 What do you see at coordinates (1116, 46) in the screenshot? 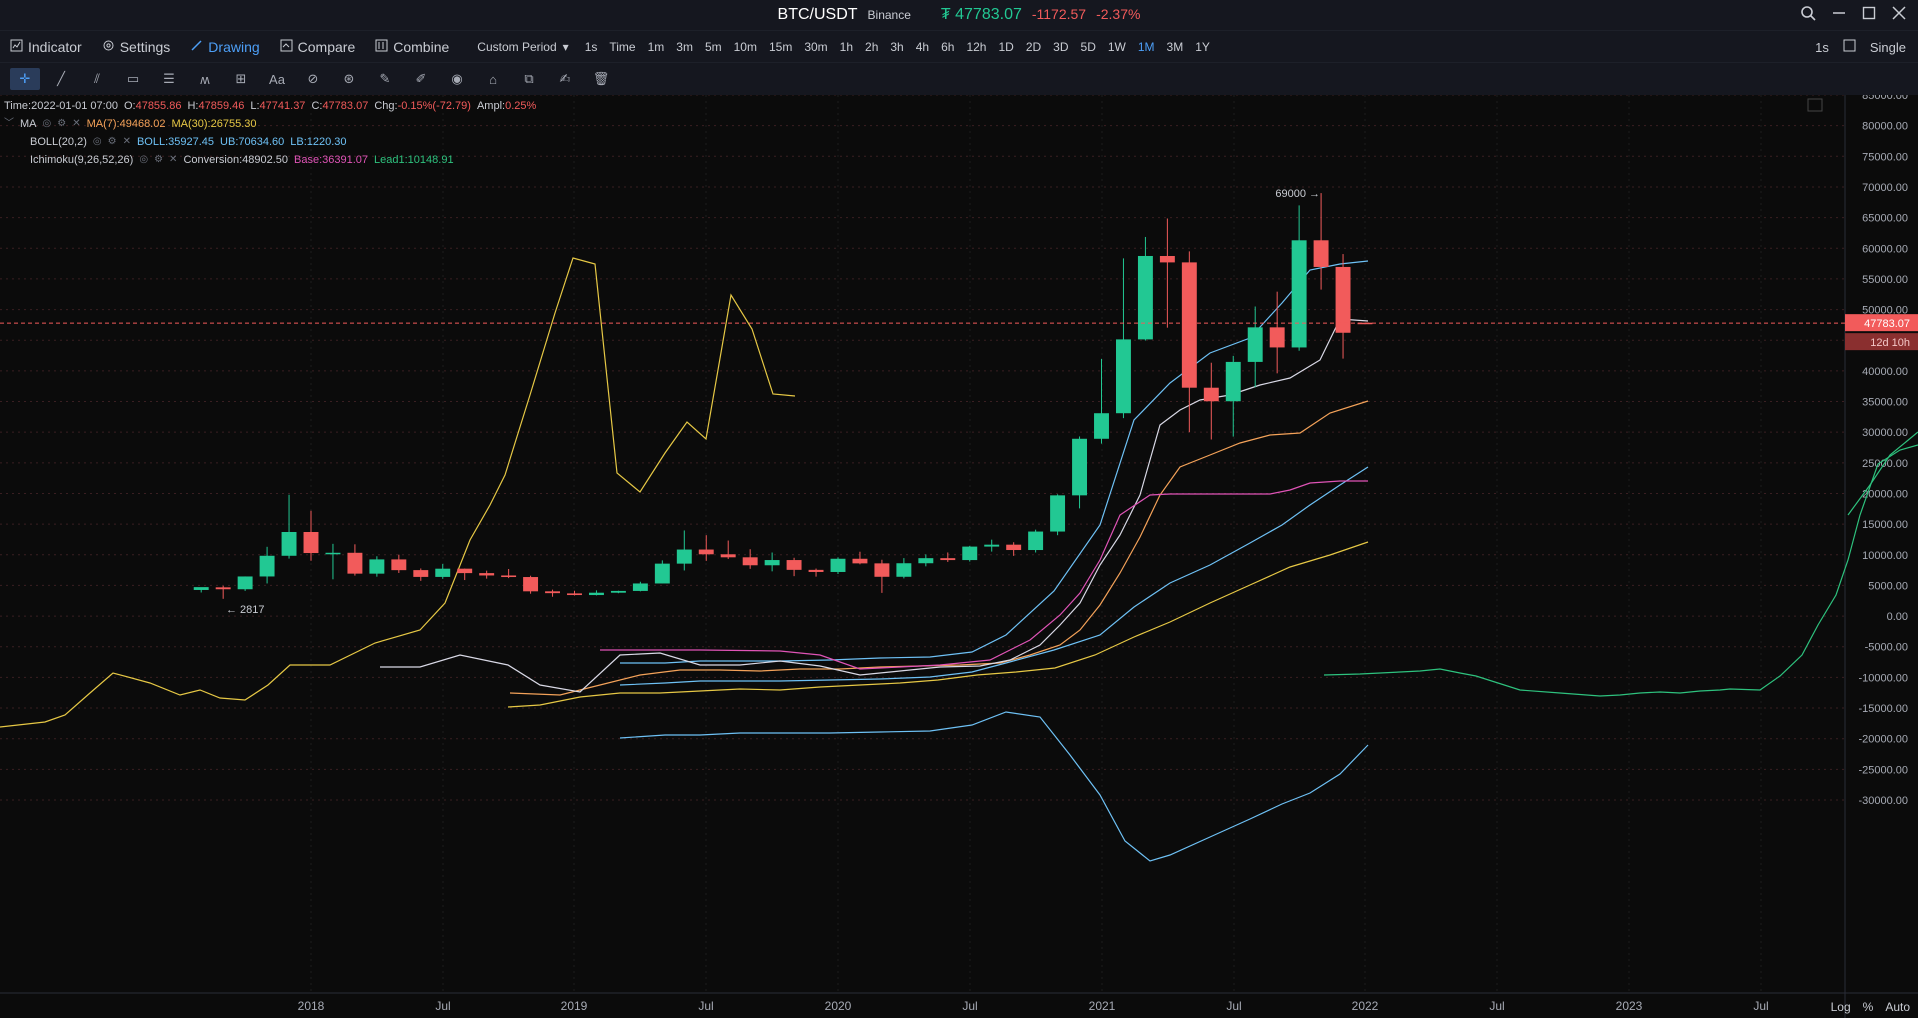
I see `timeframe-1w: 1W` at bounding box center [1116, 46].